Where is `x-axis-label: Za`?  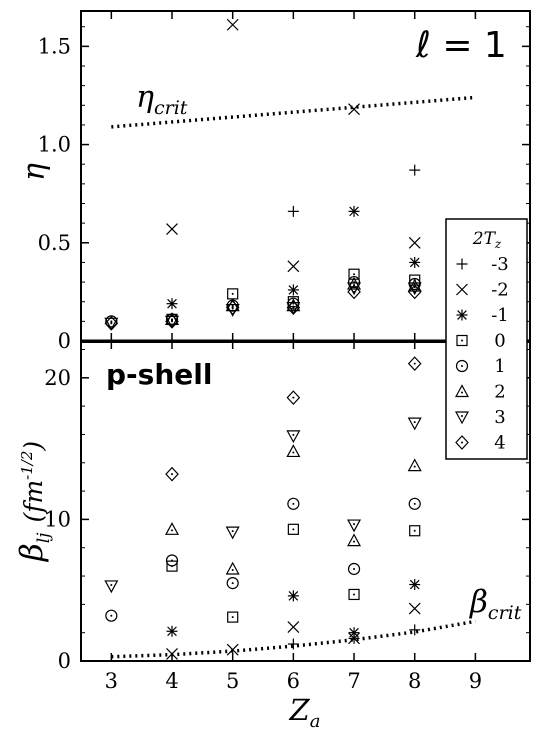 x-axis-label: Za is located at coordinates (305, 712).